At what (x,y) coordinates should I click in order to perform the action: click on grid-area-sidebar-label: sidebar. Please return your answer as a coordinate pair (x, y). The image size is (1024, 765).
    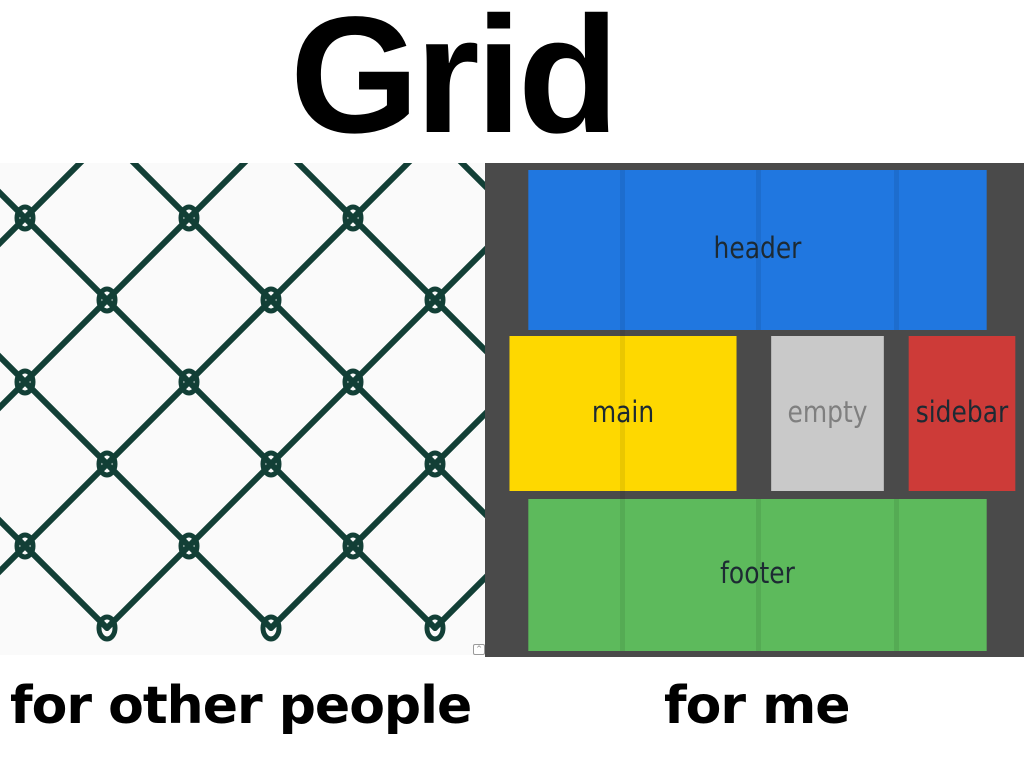
    Looking at the image, I should click on (962, 411).